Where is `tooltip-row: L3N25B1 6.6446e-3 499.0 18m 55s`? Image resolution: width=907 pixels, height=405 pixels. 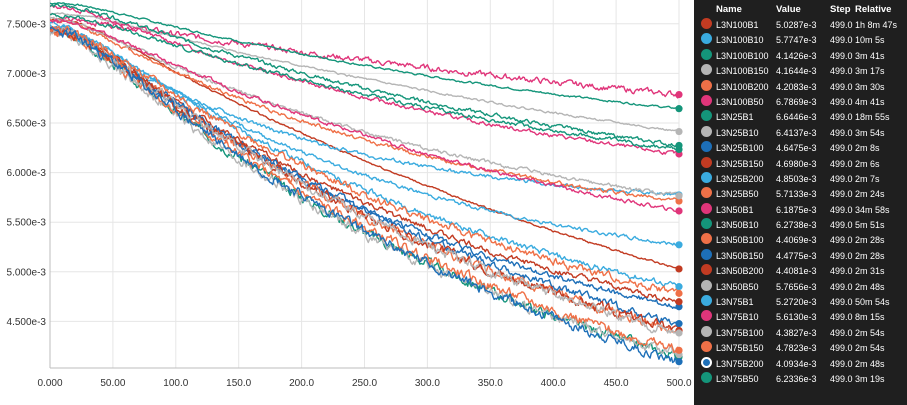 tooltip-row: L3N25B1 6.6446e-3 499.0 18m 55s is located at coordinates (800, 117).